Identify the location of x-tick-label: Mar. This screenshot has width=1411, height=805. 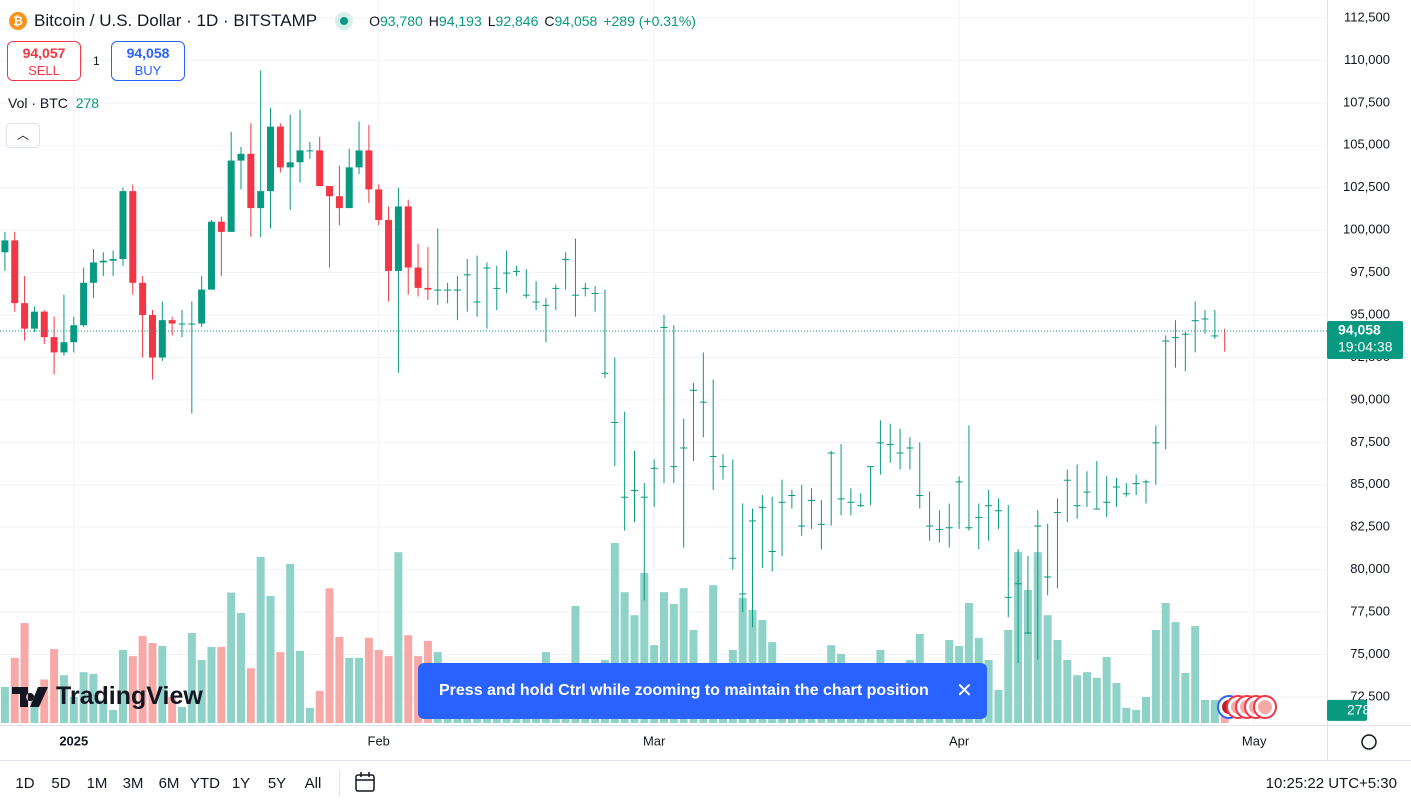
(654, 740).